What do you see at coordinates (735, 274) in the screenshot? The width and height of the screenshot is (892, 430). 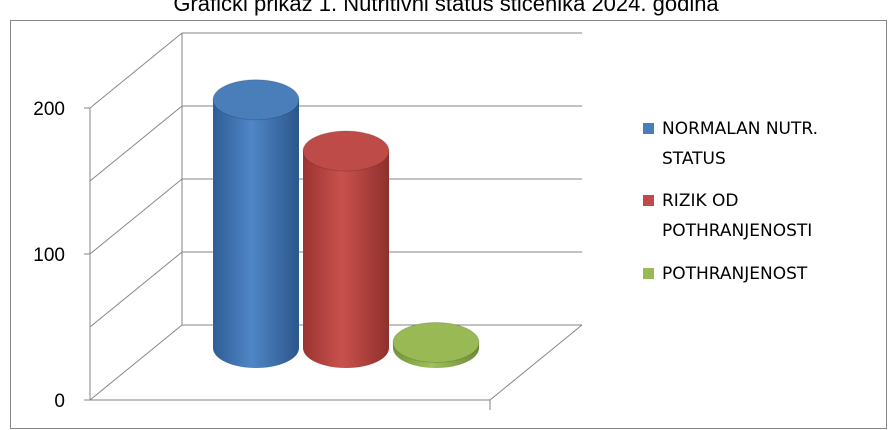 I see `legend-label: POTHRANJENOST` at bounding box center [735, 274].